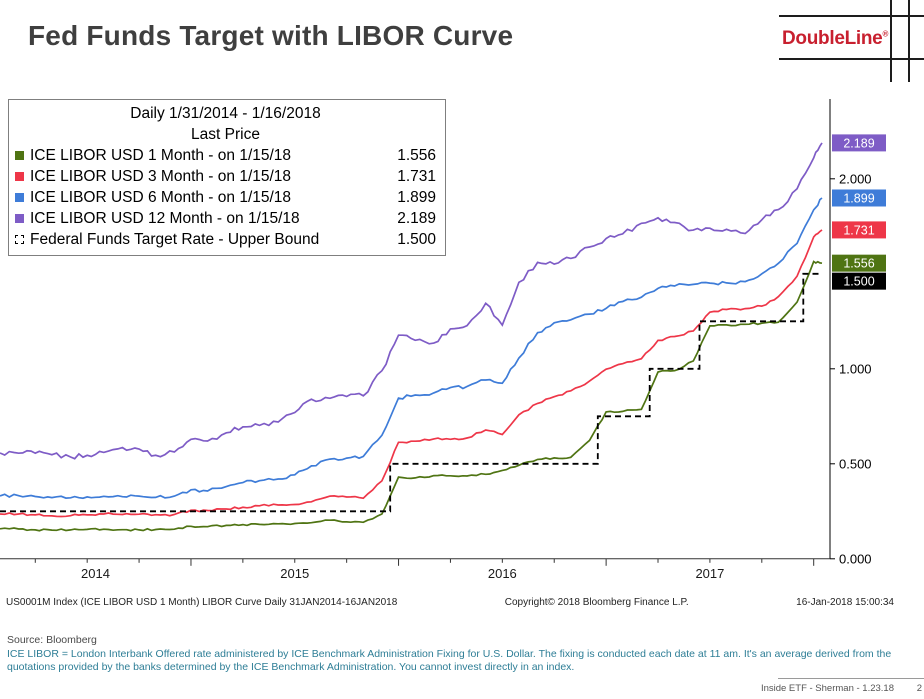  I want to click on last-price-badge-label: 2.189, so click(858, 143).